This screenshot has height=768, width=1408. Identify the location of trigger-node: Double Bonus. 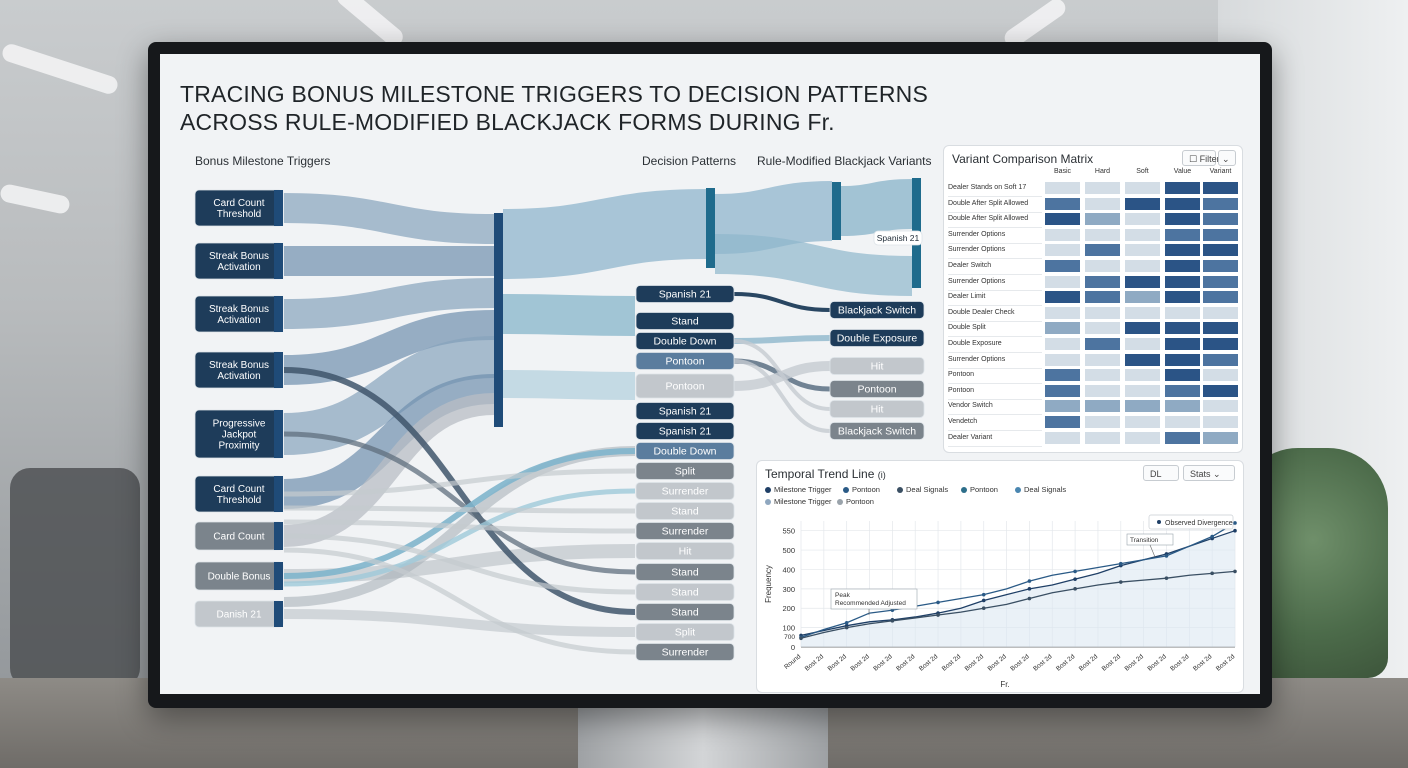
(239, 576).